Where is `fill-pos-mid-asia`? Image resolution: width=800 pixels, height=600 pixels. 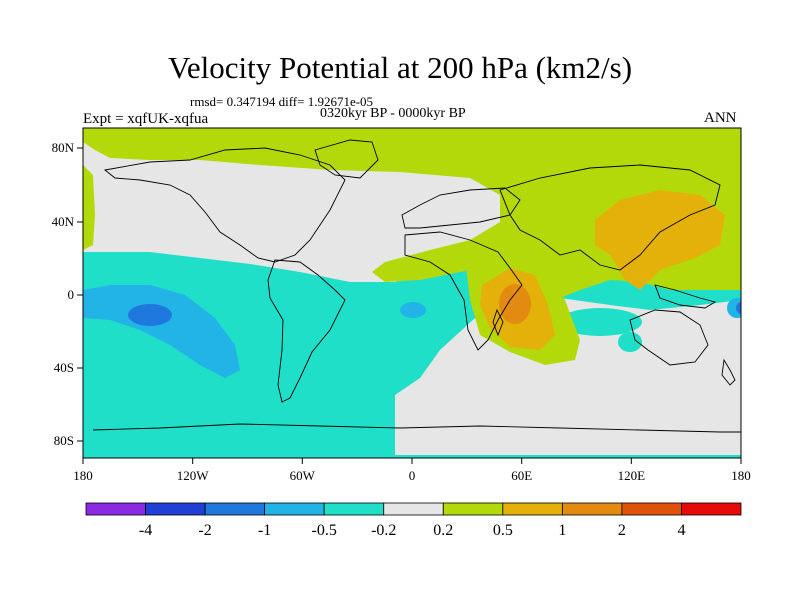
fill-pos-mid-asia is located at coordinates (660, 240).